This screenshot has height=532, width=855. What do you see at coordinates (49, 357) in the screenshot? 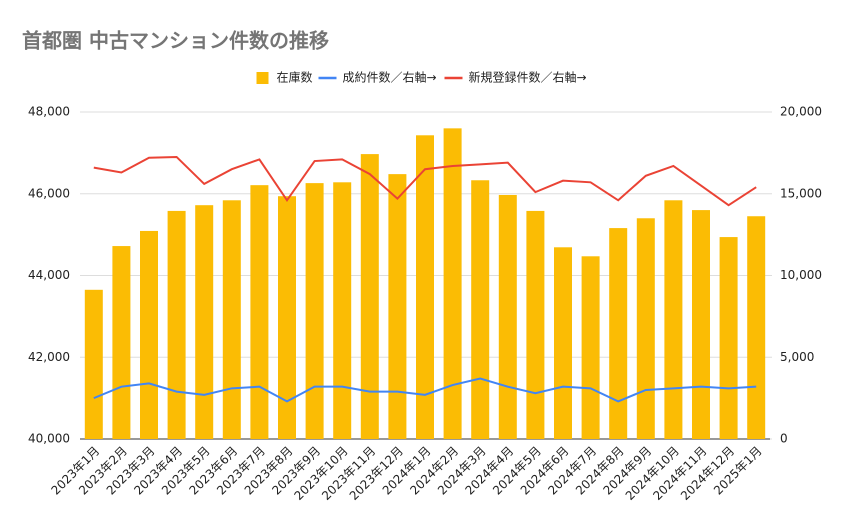
I see `y-tick-label: 42,000` at bounding box center [49, 357].